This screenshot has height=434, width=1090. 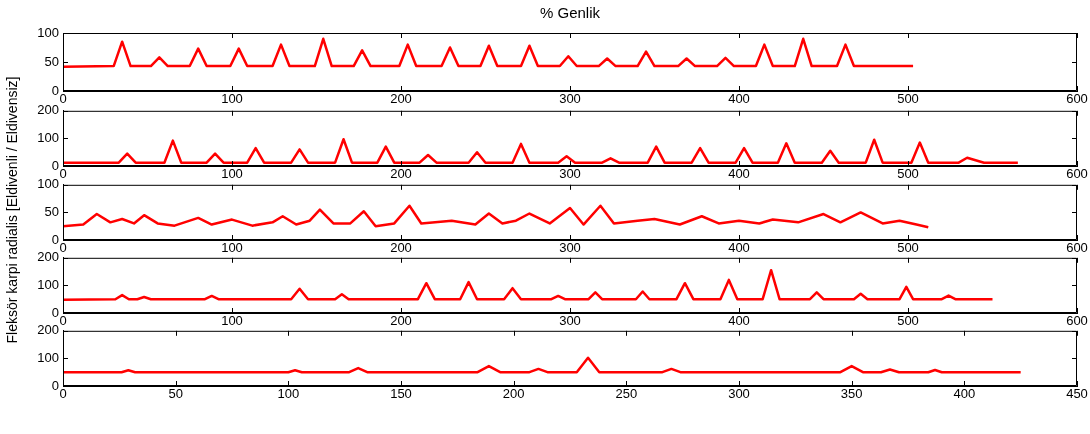 I want to click on x-tick-label: 150, so click(x=401, y=394).